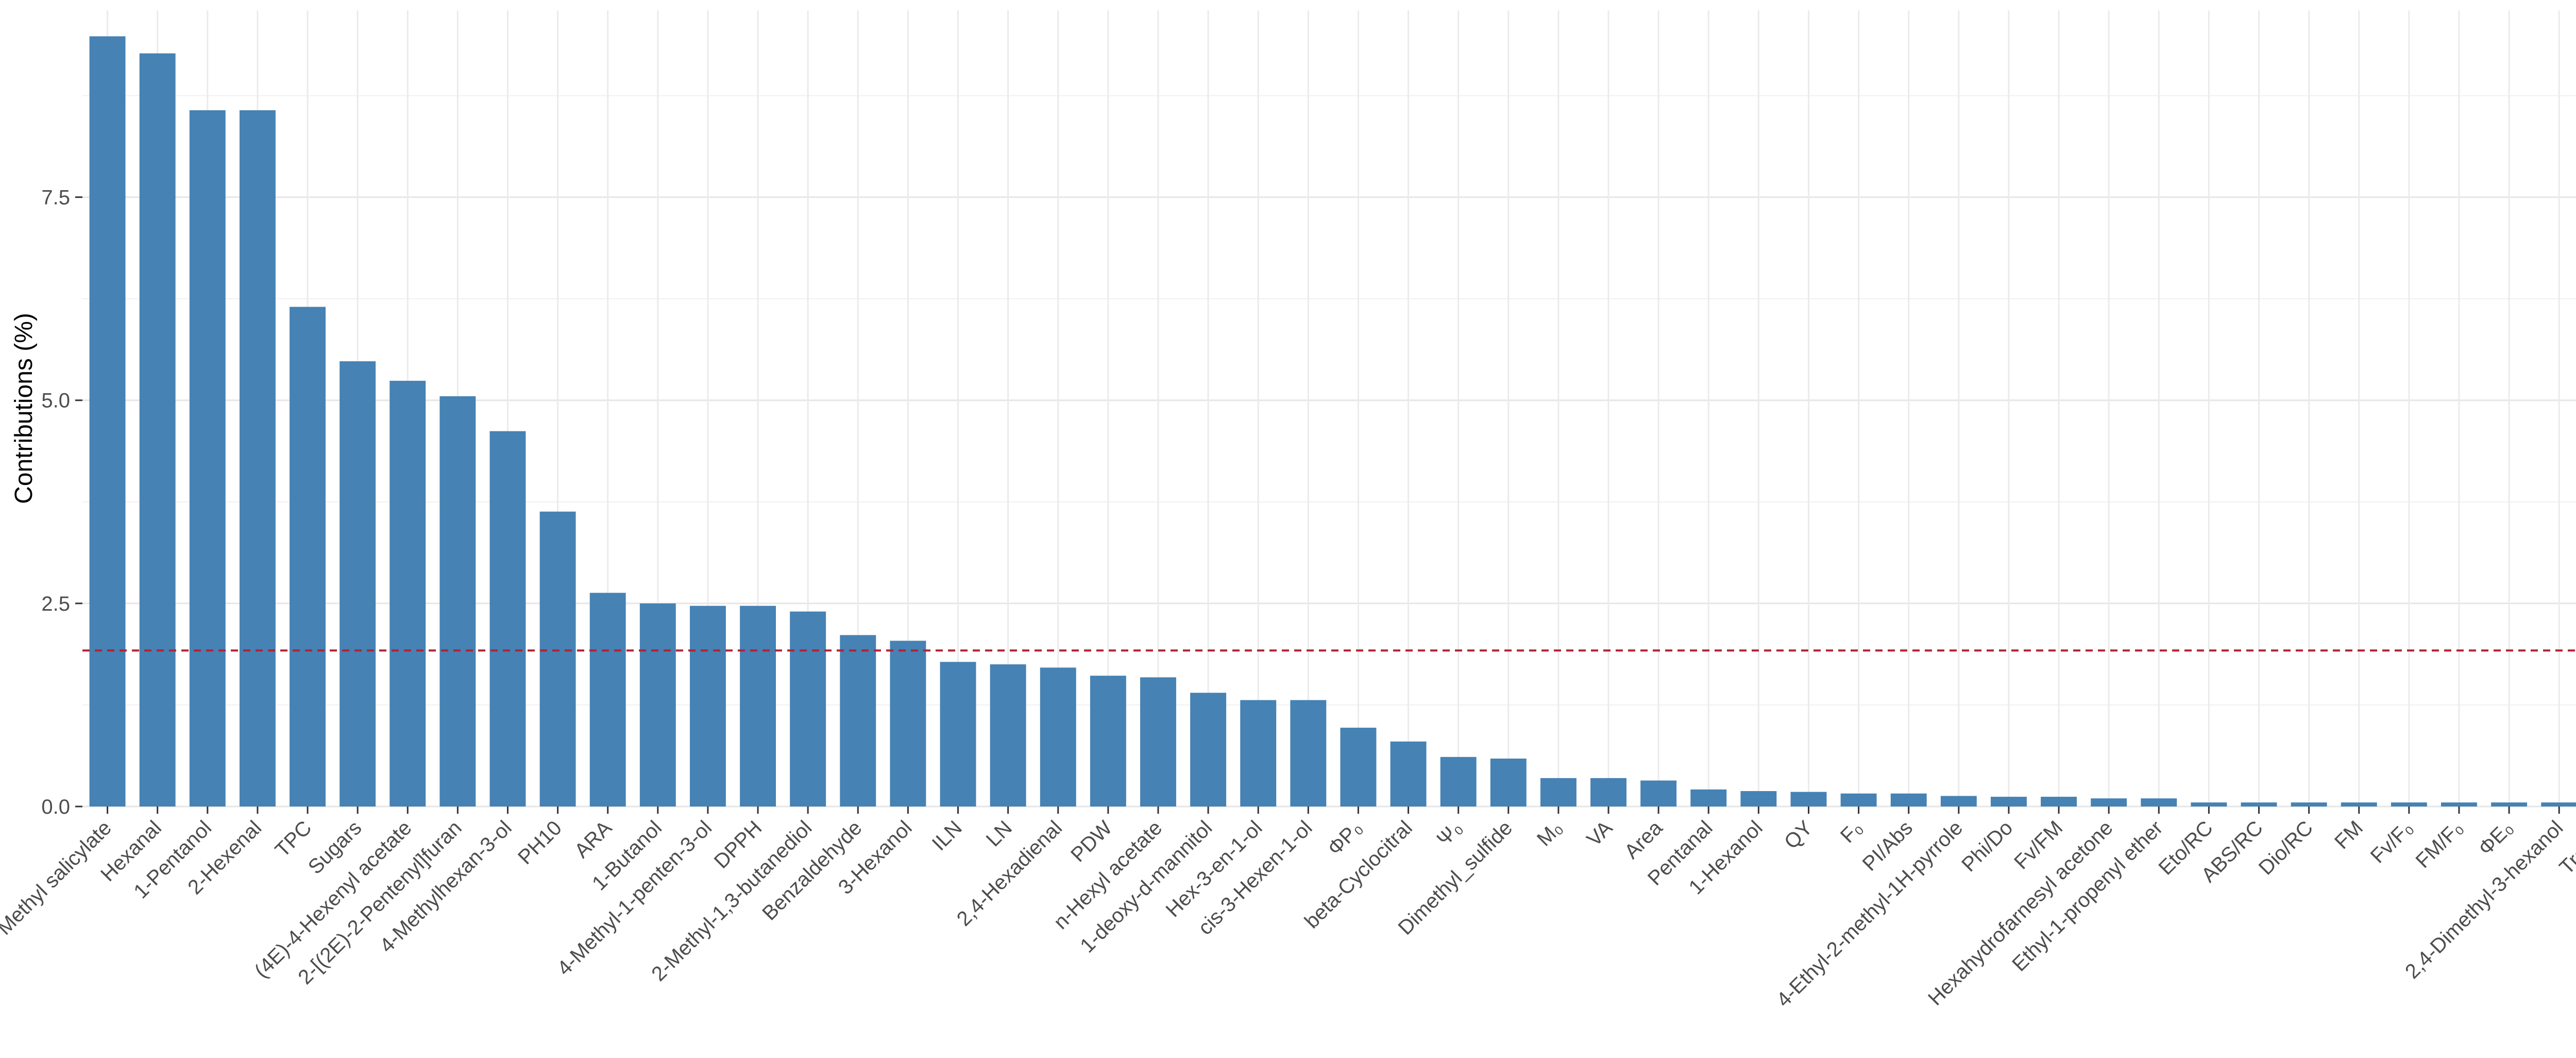 The image size is (2576, 1058). What do you see at coordinates (24, 408) in the screenshot?
I see `y-axis-label: Contributions (%)` at bounding box center [24, 408].